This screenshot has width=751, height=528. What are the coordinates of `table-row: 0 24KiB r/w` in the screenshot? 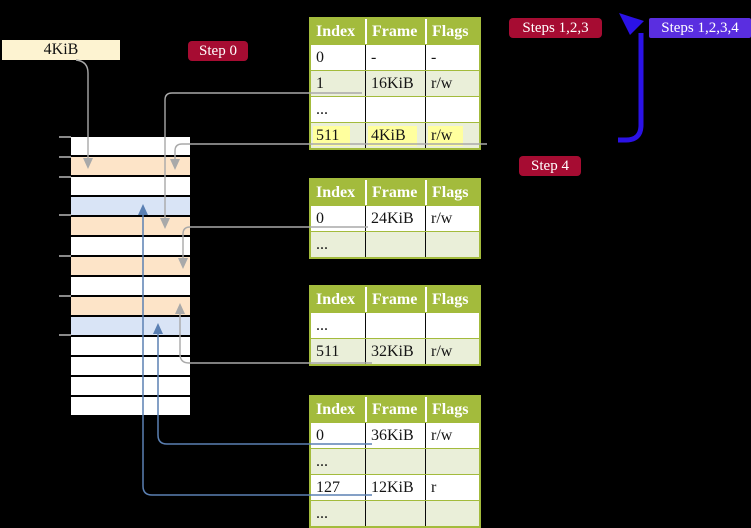 It's located at (395, 218).